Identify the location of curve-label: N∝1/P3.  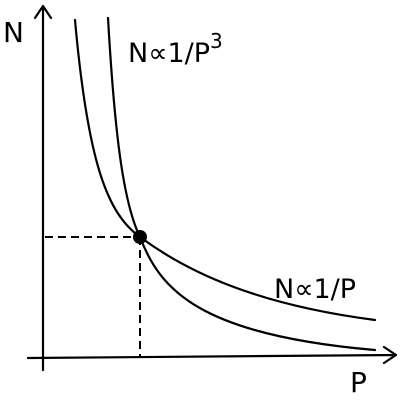
(175, 49).